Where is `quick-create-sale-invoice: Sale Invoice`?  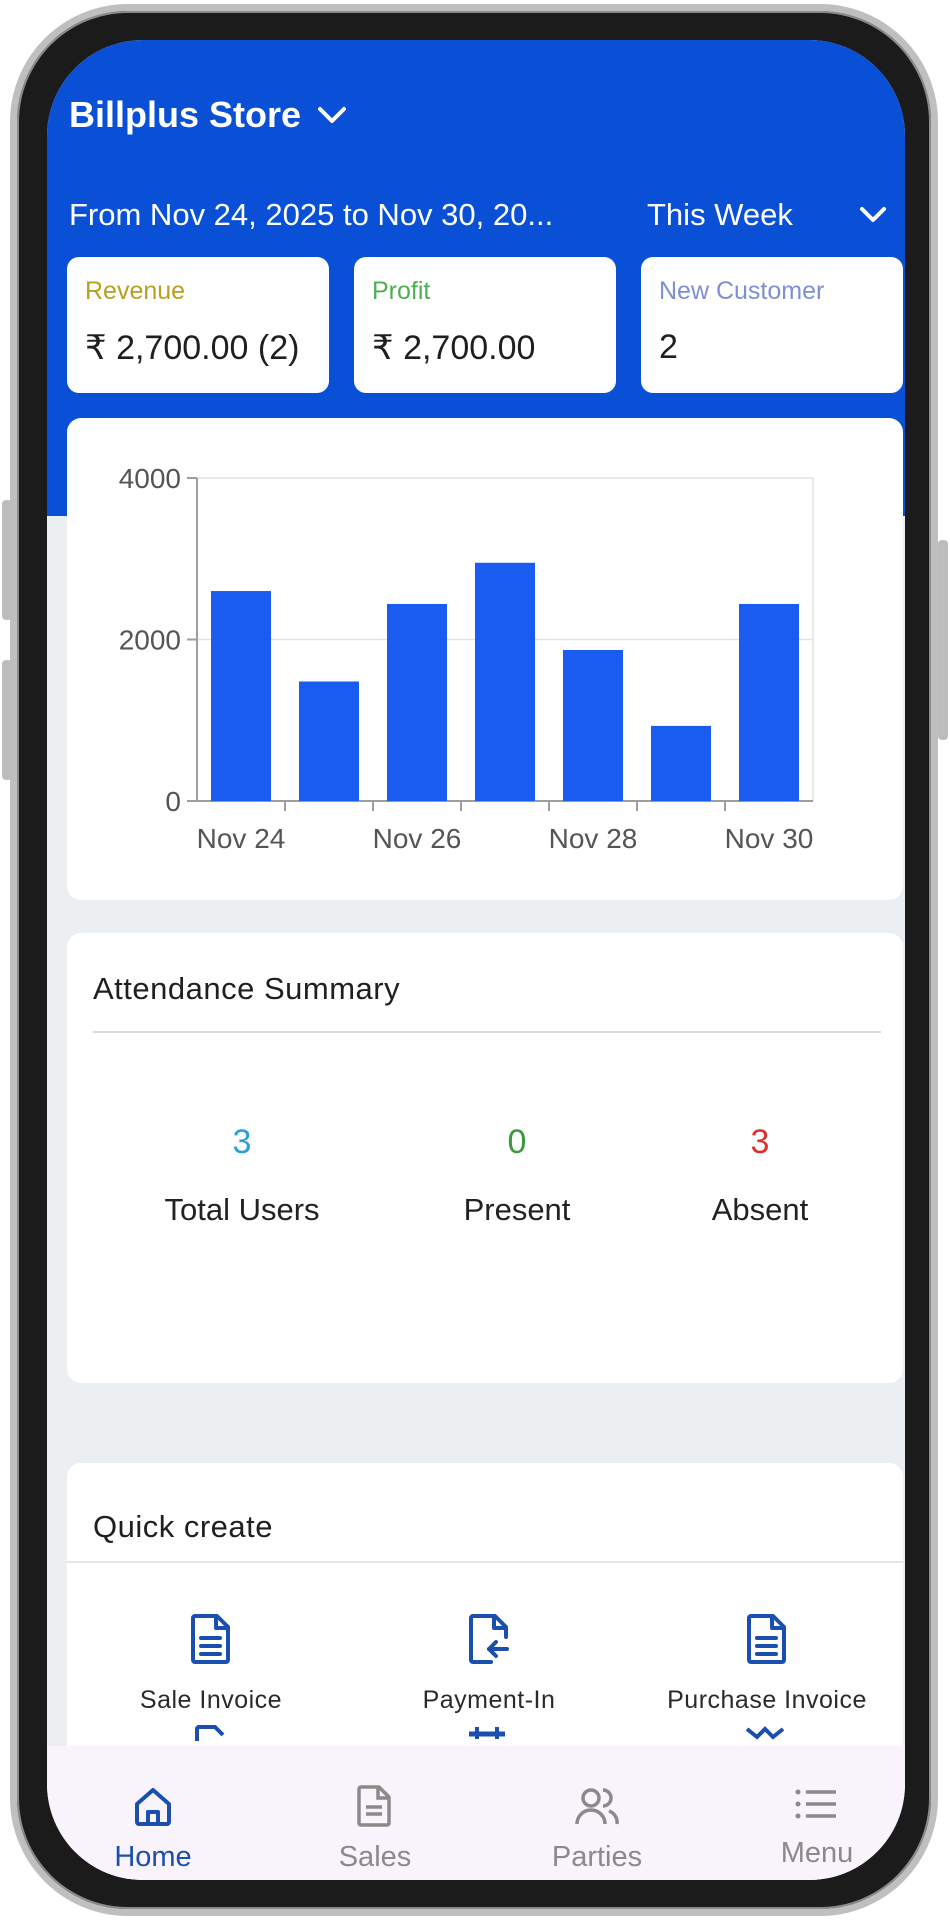
quick-create-sale-invoice: Sale Invoice is located at coordinates (211, 1664).